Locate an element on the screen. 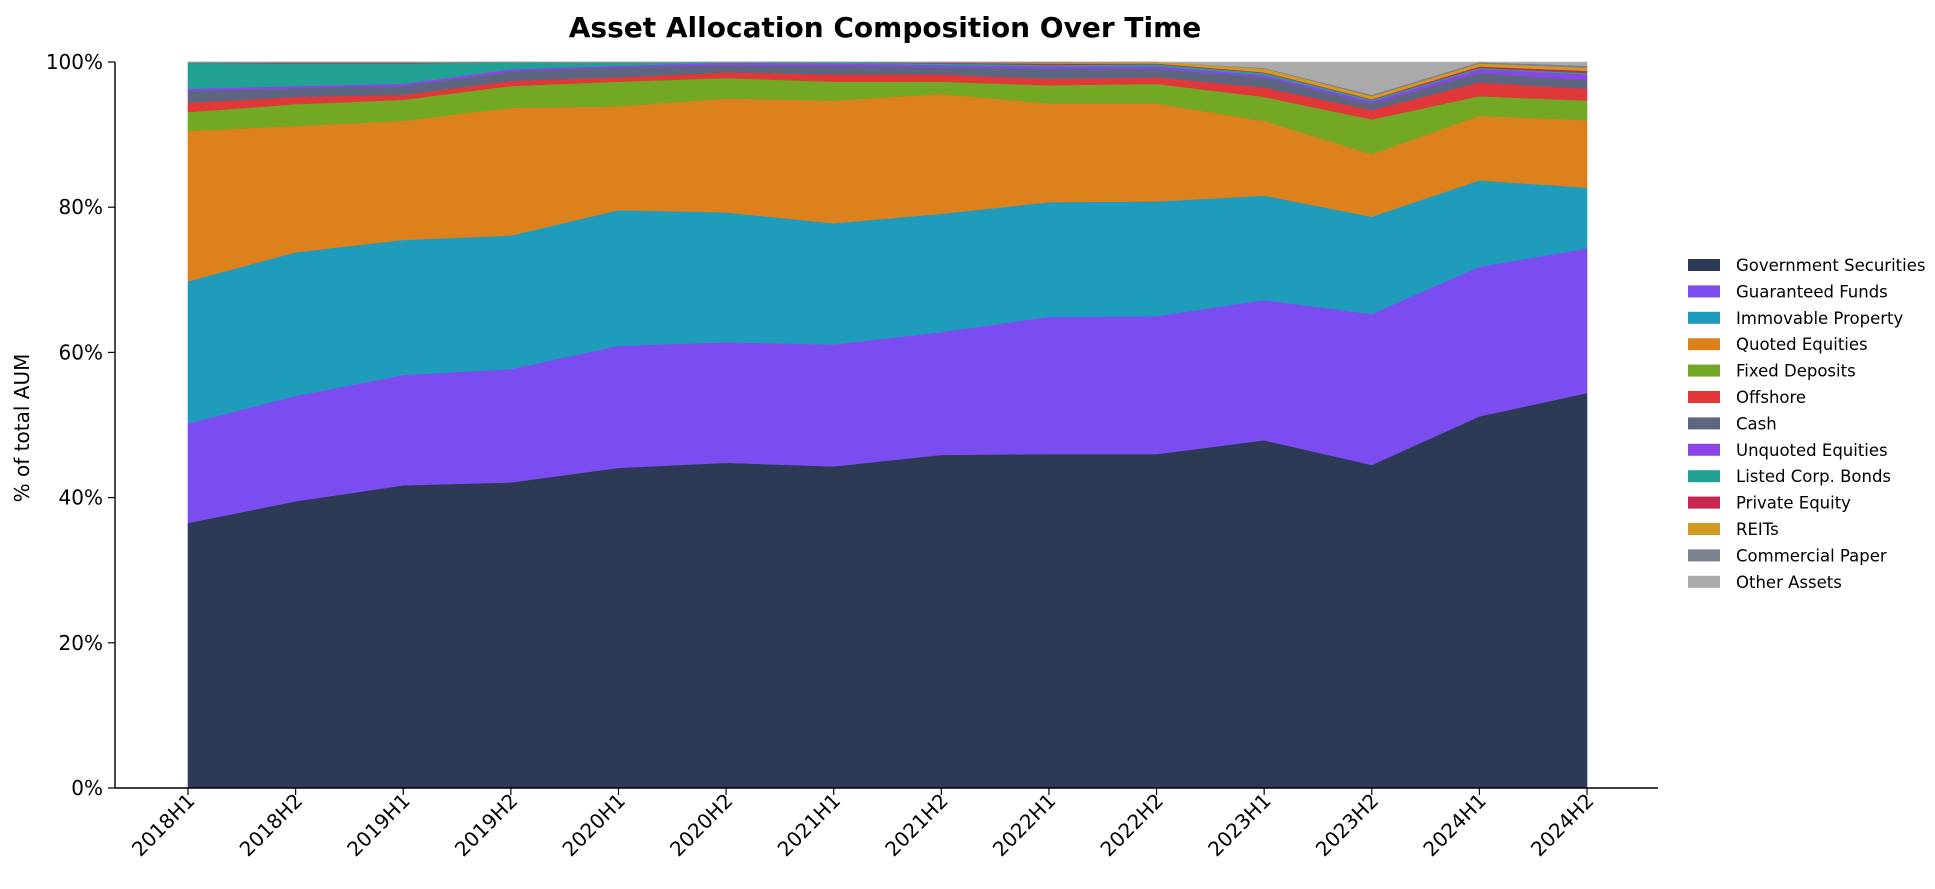 The width and height of the screenshot is (1935, 889). y-tick-label: 40% is located at coordinates (81, 498).